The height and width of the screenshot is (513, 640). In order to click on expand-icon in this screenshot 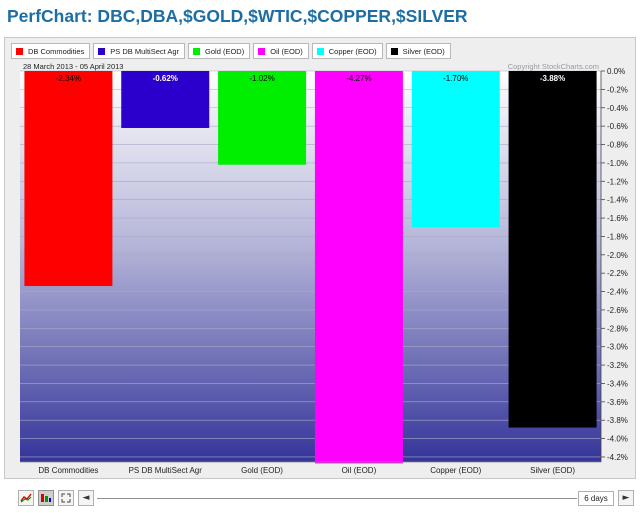, I will do `click(66, 498)`.